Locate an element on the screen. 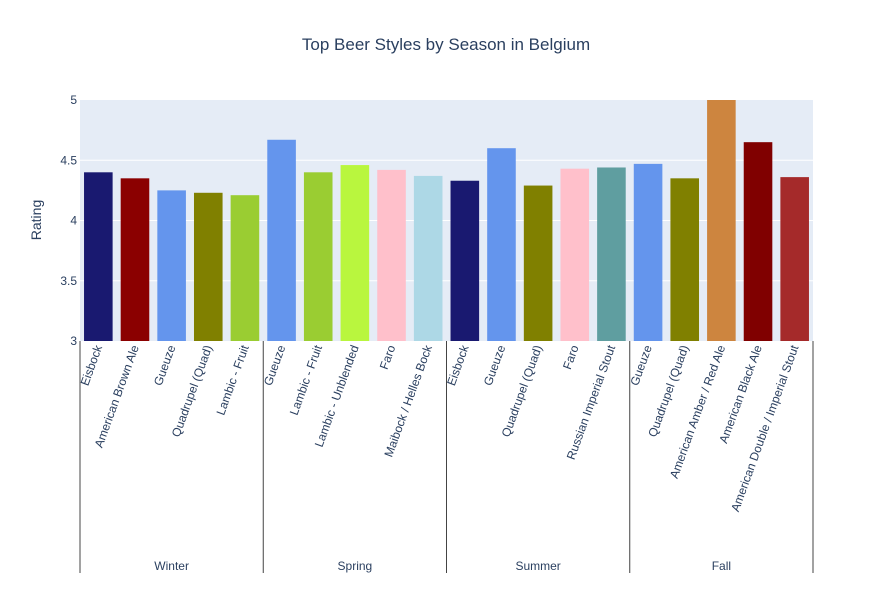 The image size is (893, 600). y-tick-label: 3.5 is located at coordinates (68, 281).